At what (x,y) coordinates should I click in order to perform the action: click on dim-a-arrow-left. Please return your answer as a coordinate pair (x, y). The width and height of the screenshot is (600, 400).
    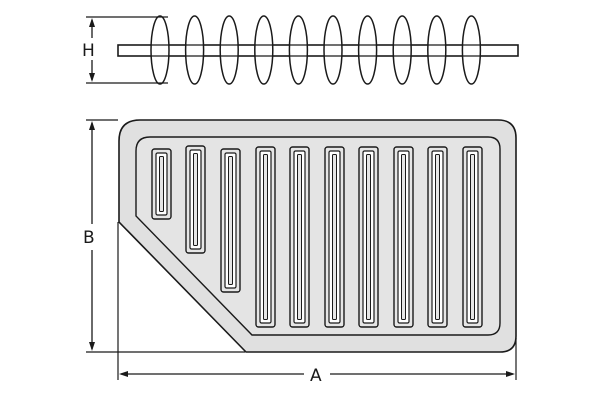
    Looking at the image, I should click on (123, 374).